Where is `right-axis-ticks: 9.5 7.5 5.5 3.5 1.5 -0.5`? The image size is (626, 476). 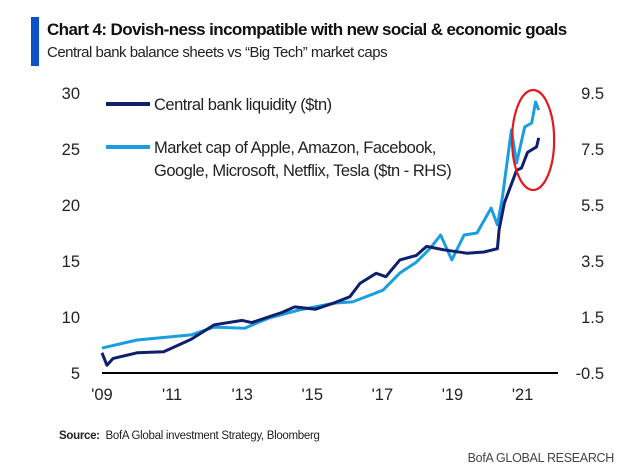
right-axis-ticks: 9.5 7.5 5.5 3.5 1.5 -0.5 is located at coordinates (590, 234).